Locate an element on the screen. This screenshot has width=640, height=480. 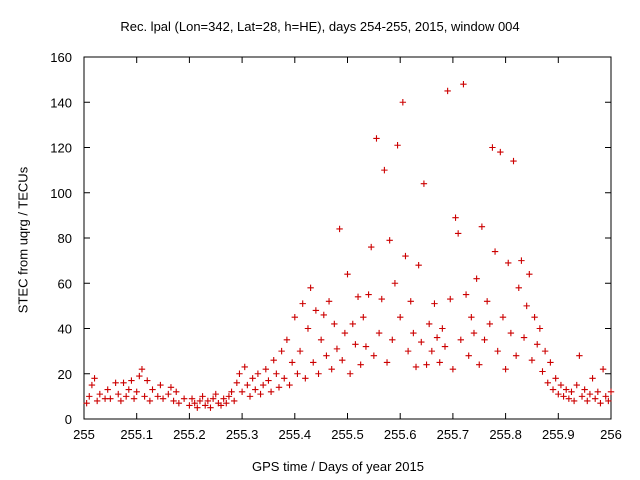
x-tick-label: 255.8 is located at coordinates (505, 434).